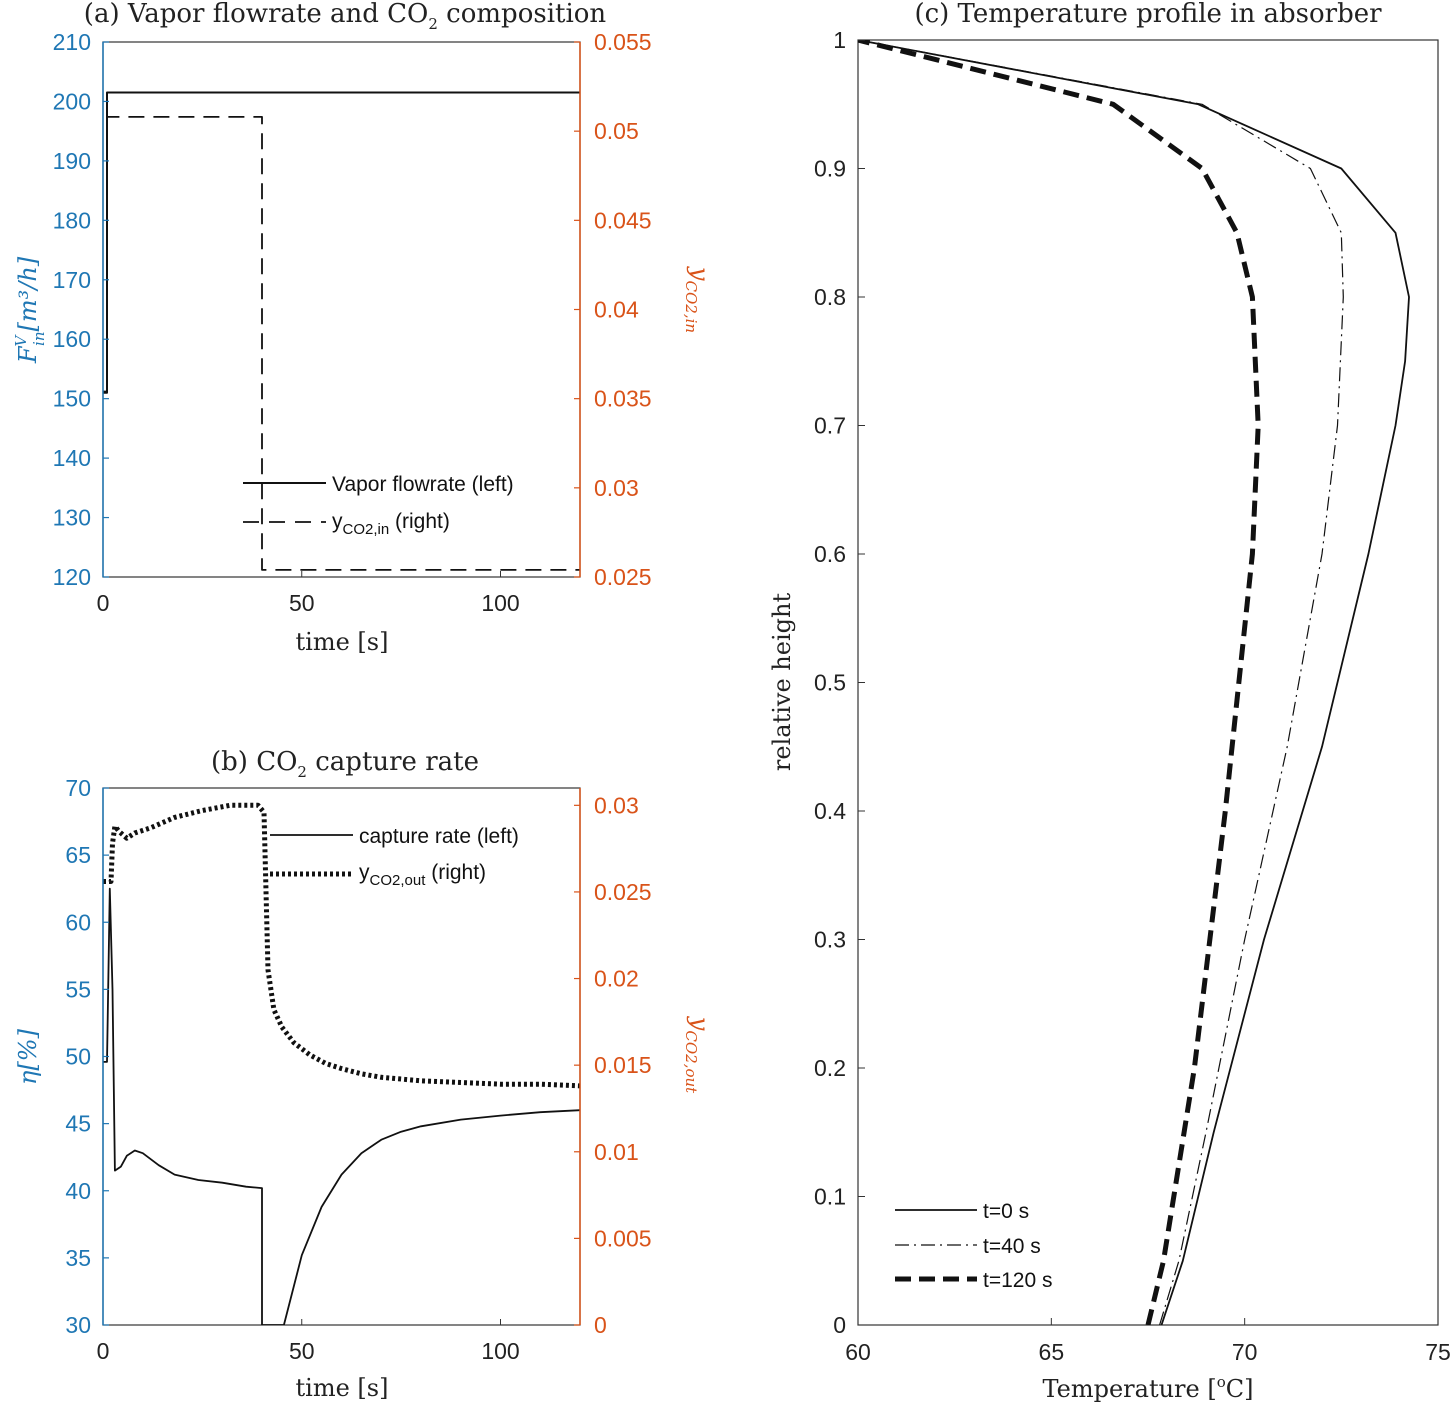 Image resolution: width=1450 pixels, height=1406 pixels. I want to click on left-y-tick-label: 210, so click(72, 42).